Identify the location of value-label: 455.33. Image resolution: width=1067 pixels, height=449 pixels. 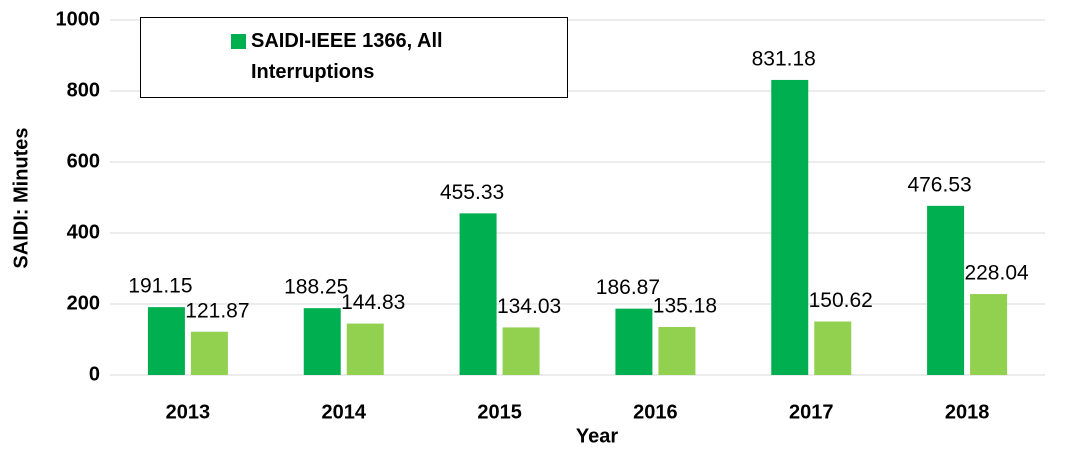
(472, 192).